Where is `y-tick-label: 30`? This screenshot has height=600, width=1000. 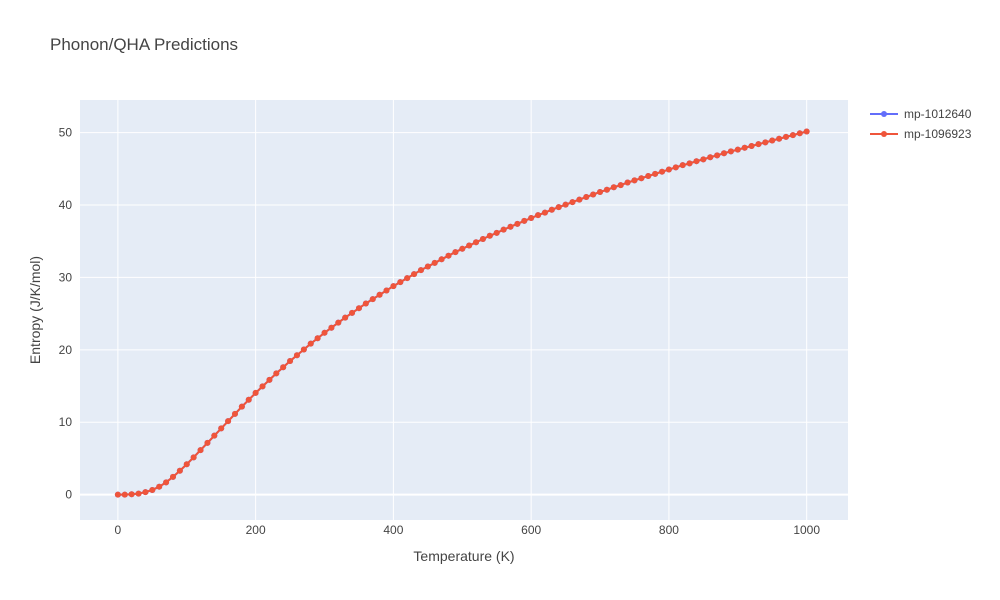
y-tick-label: 30 is located at coordinates (66, 277).